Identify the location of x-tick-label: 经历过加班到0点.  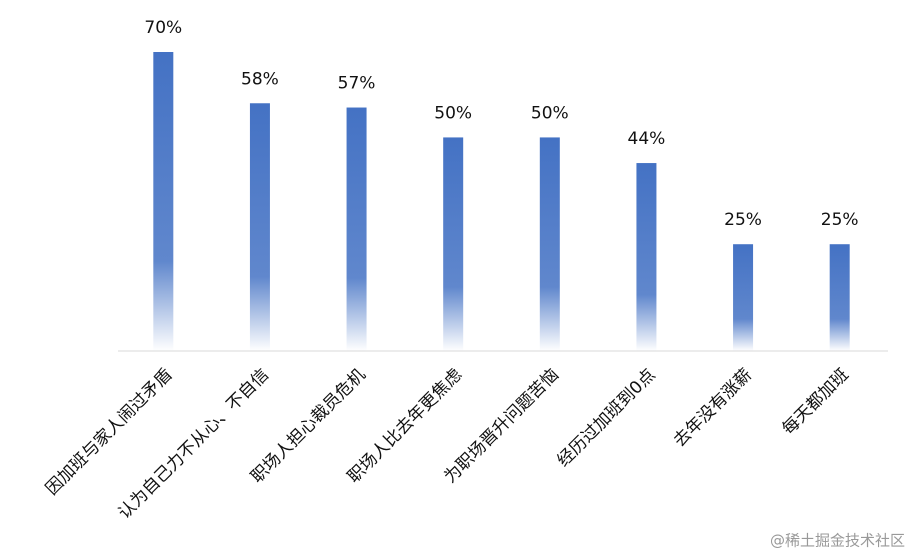
(607, 418).